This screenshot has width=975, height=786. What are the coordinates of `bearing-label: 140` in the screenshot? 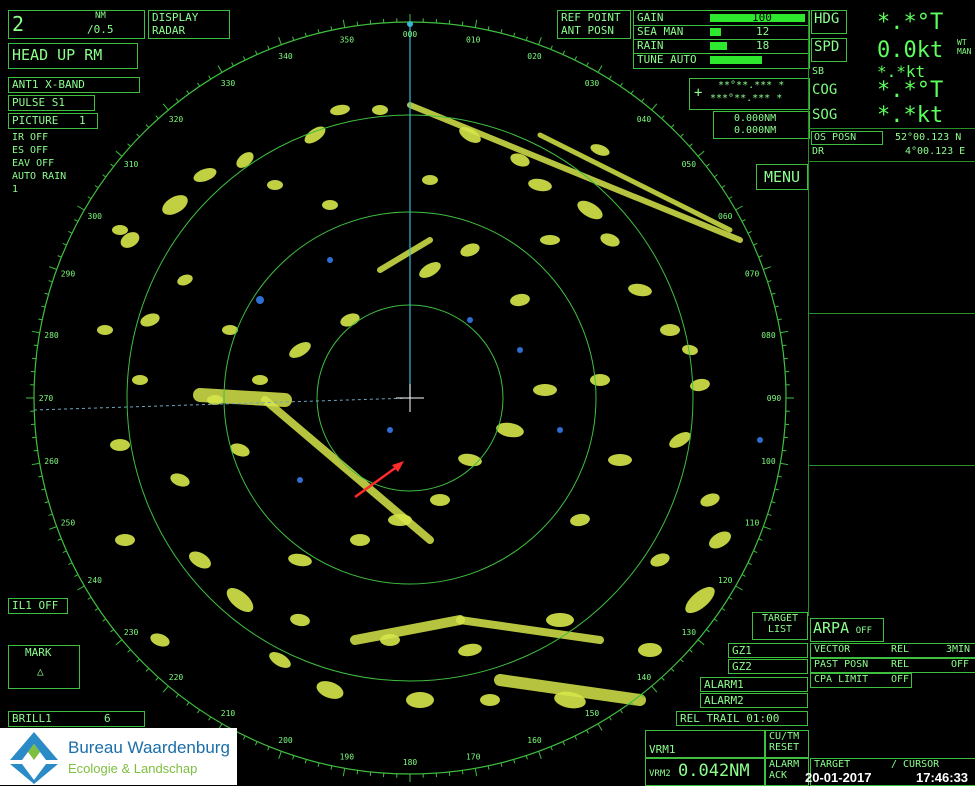 It's located at (644, 677).